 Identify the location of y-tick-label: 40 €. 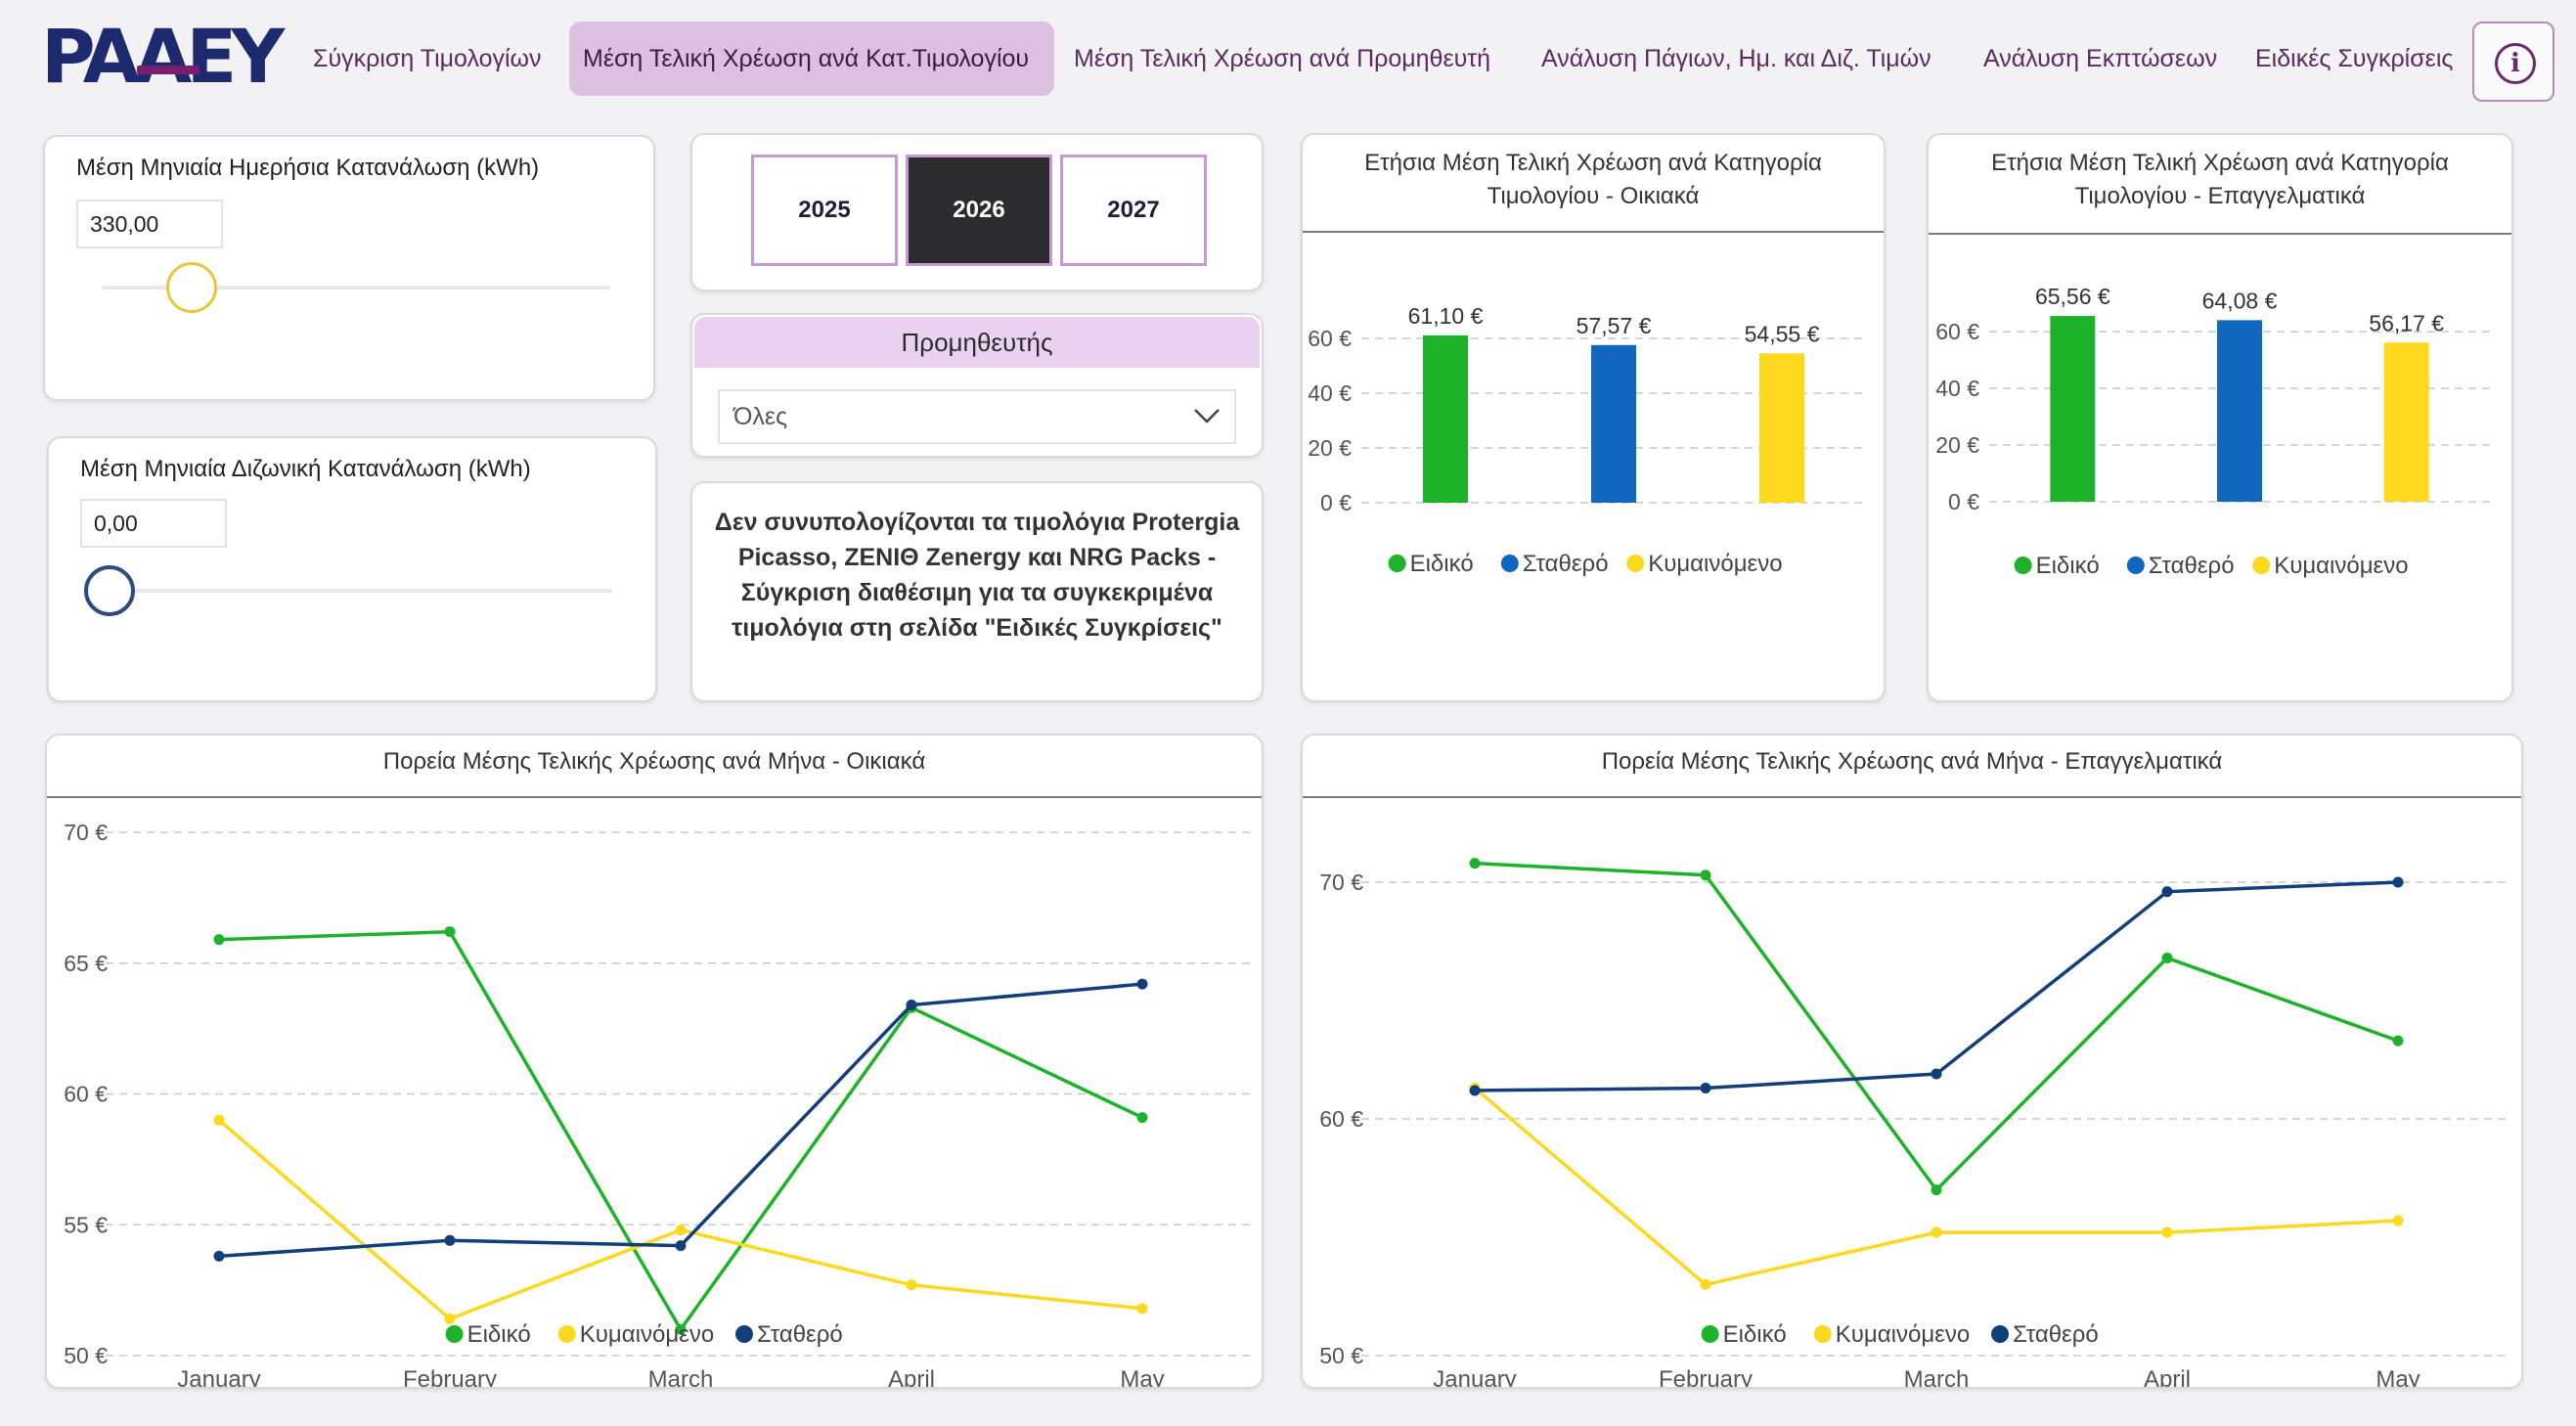
(1957, 388).